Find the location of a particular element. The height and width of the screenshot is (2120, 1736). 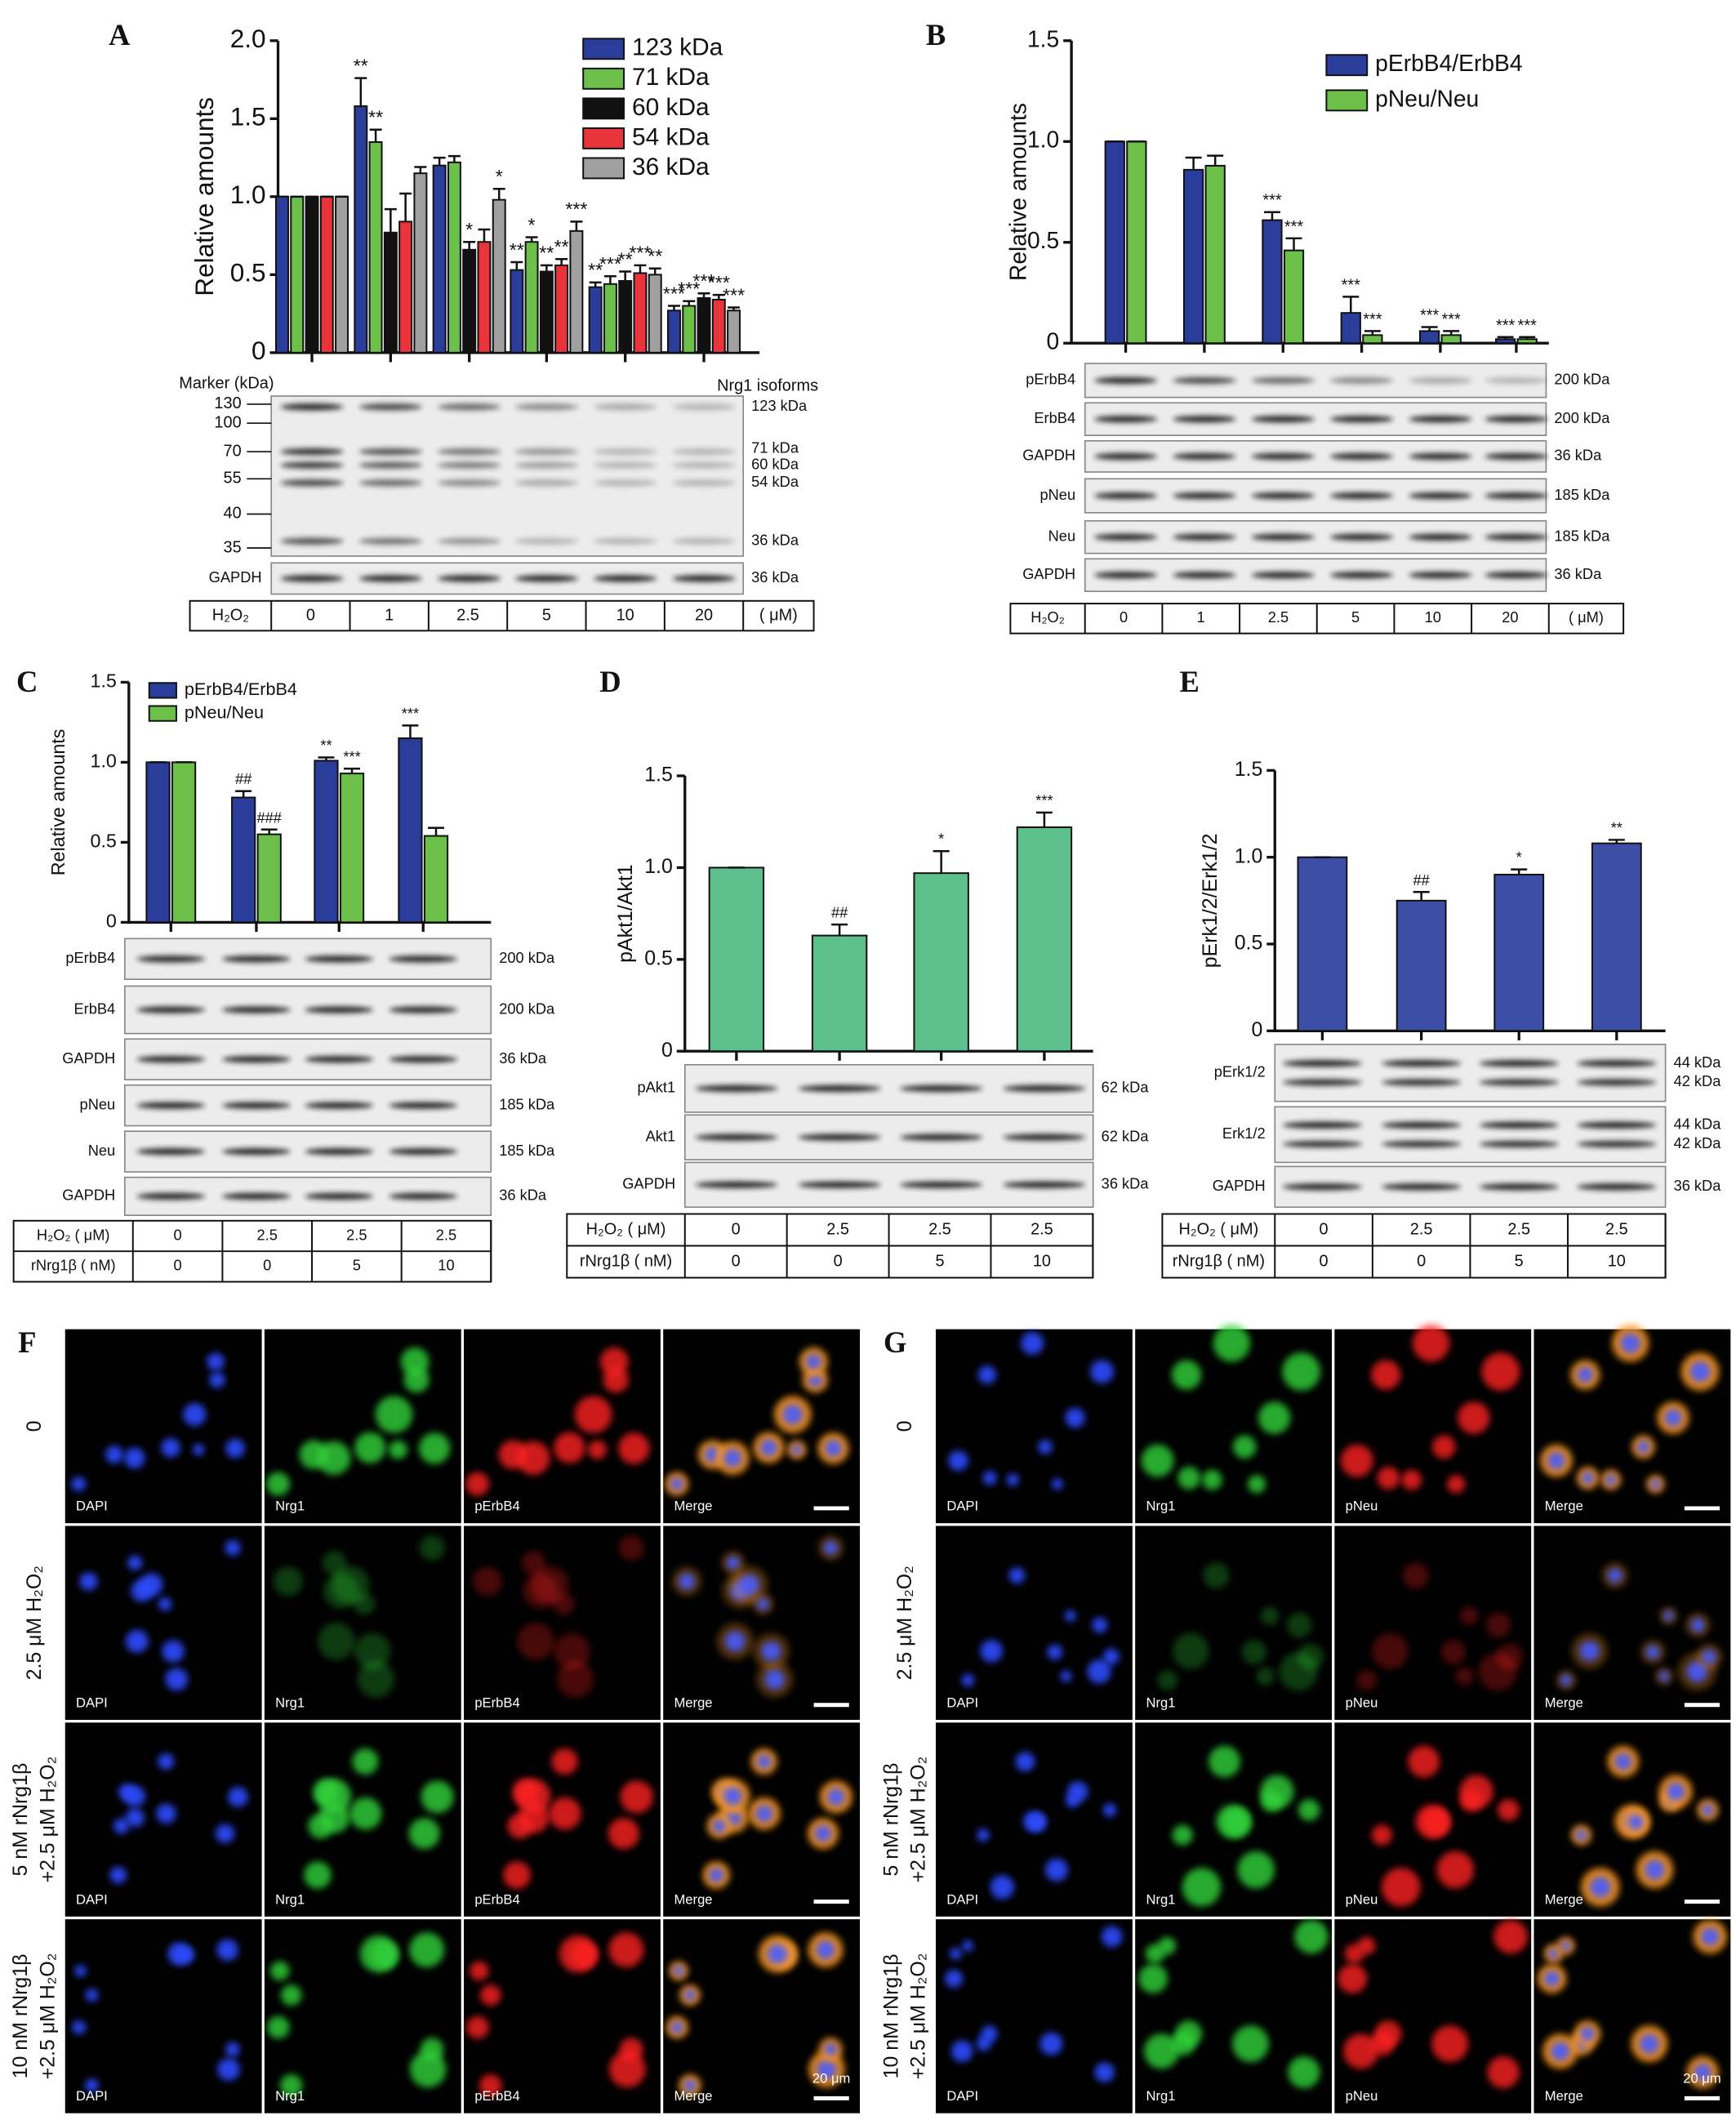

channel-label: Nrg1 is located at coordinates (290, 1507).